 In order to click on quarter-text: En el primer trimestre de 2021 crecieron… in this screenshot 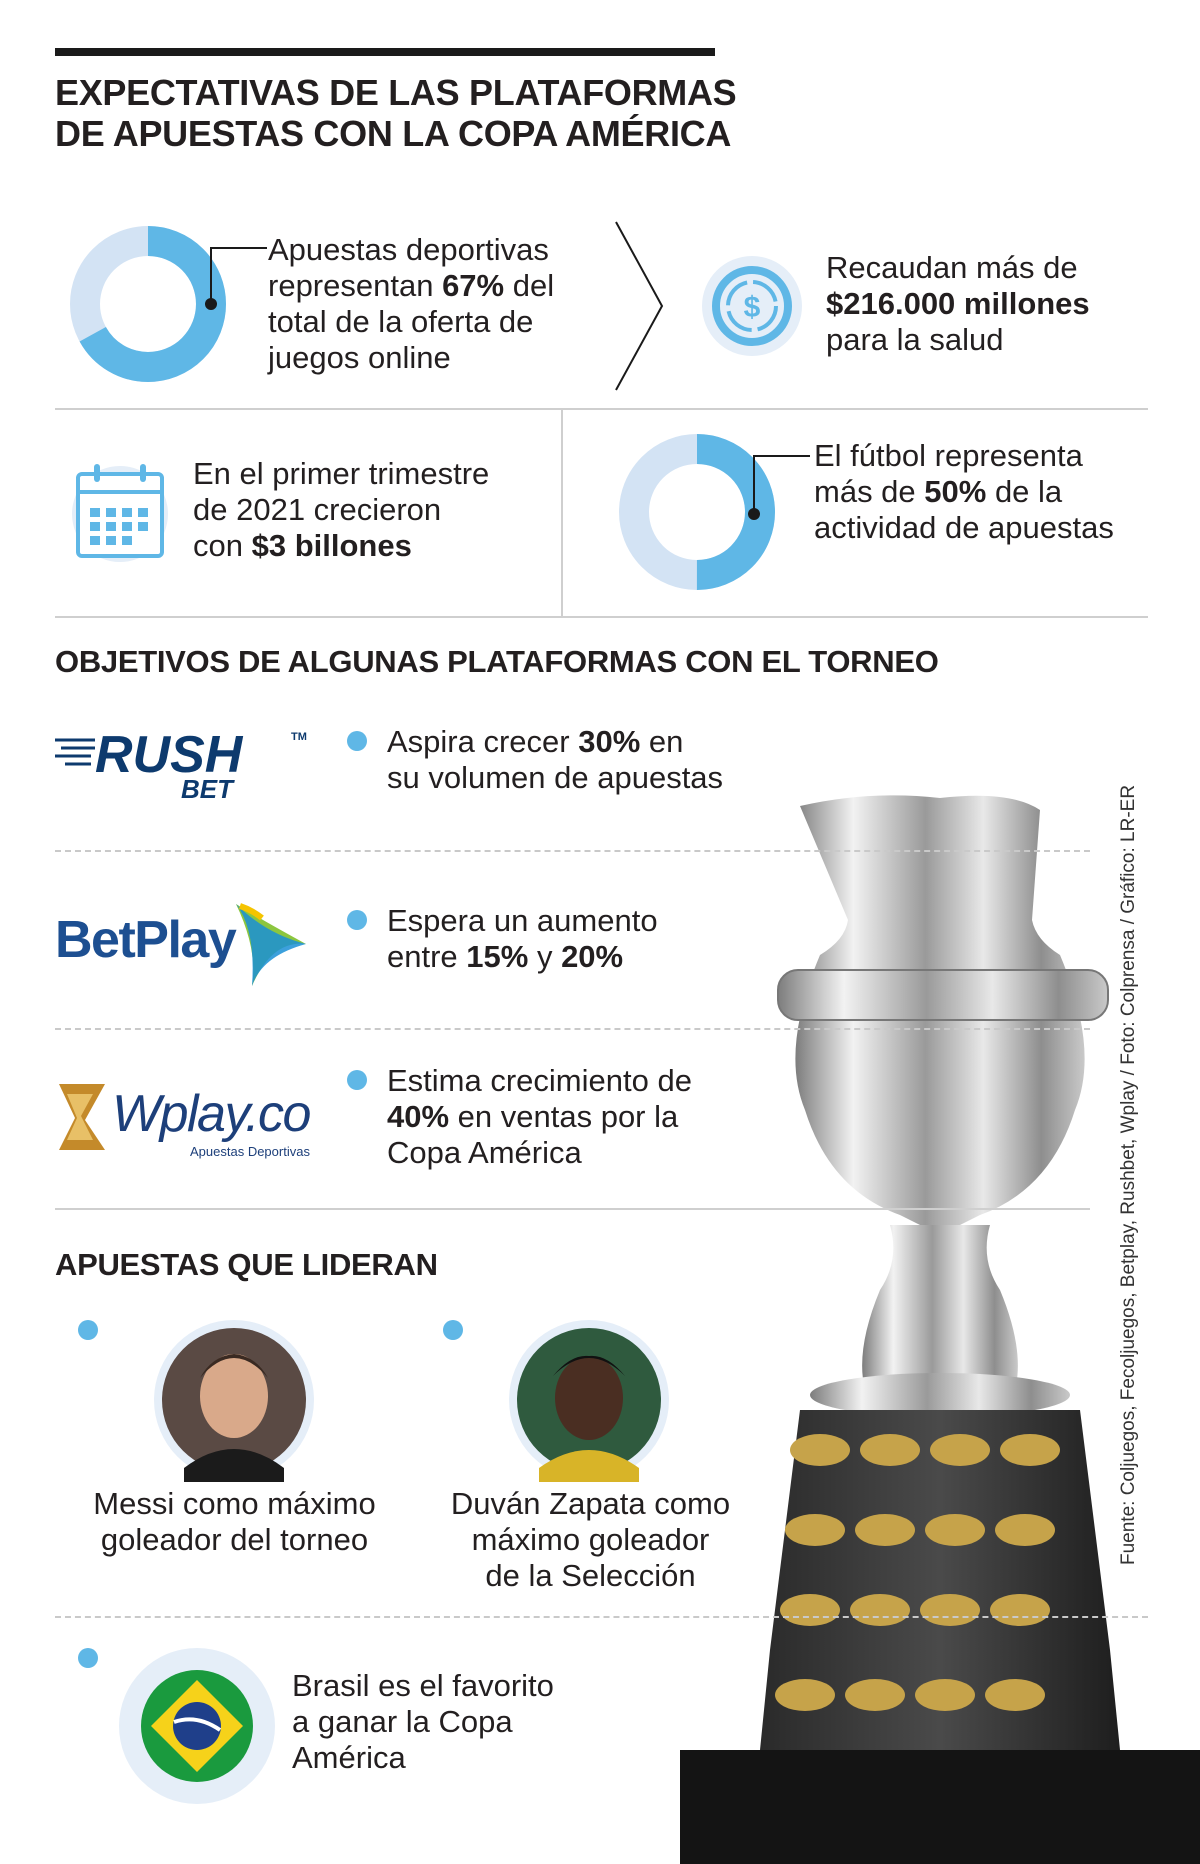, I will do `click(341, 509)`.